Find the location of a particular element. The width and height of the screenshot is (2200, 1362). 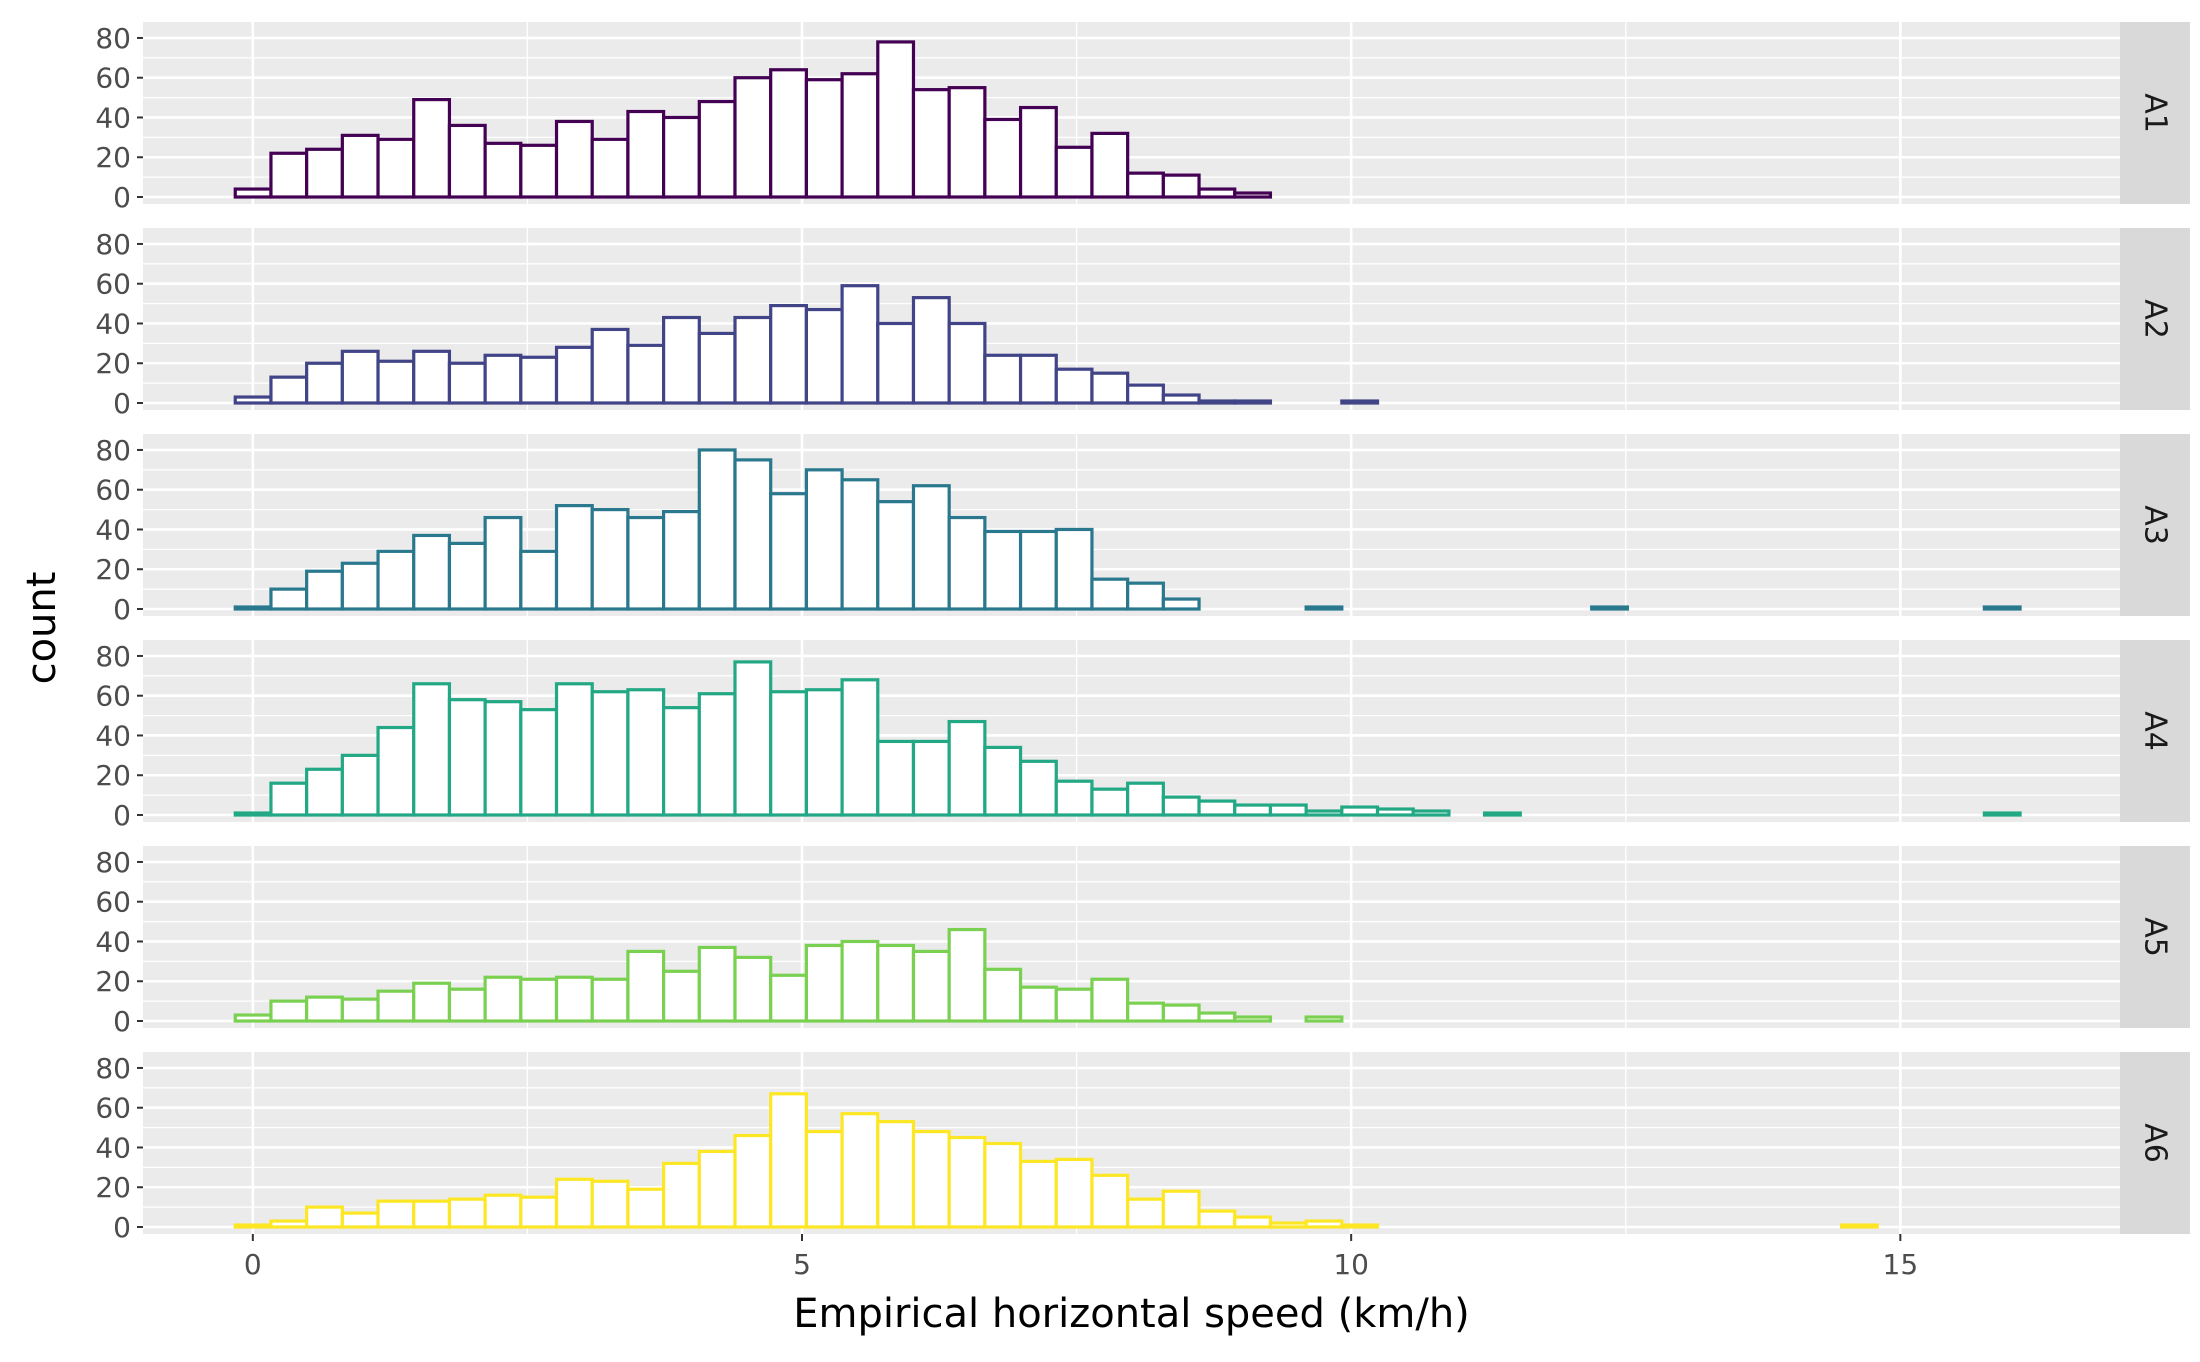

y-tick-label: 80 is located at coordinates (113, 244).